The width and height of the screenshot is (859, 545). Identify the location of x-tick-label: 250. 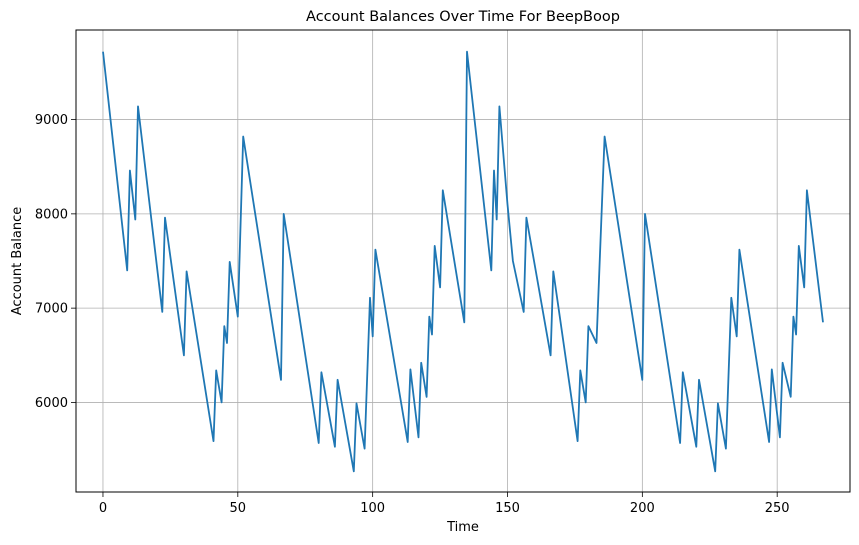
(777, 508).